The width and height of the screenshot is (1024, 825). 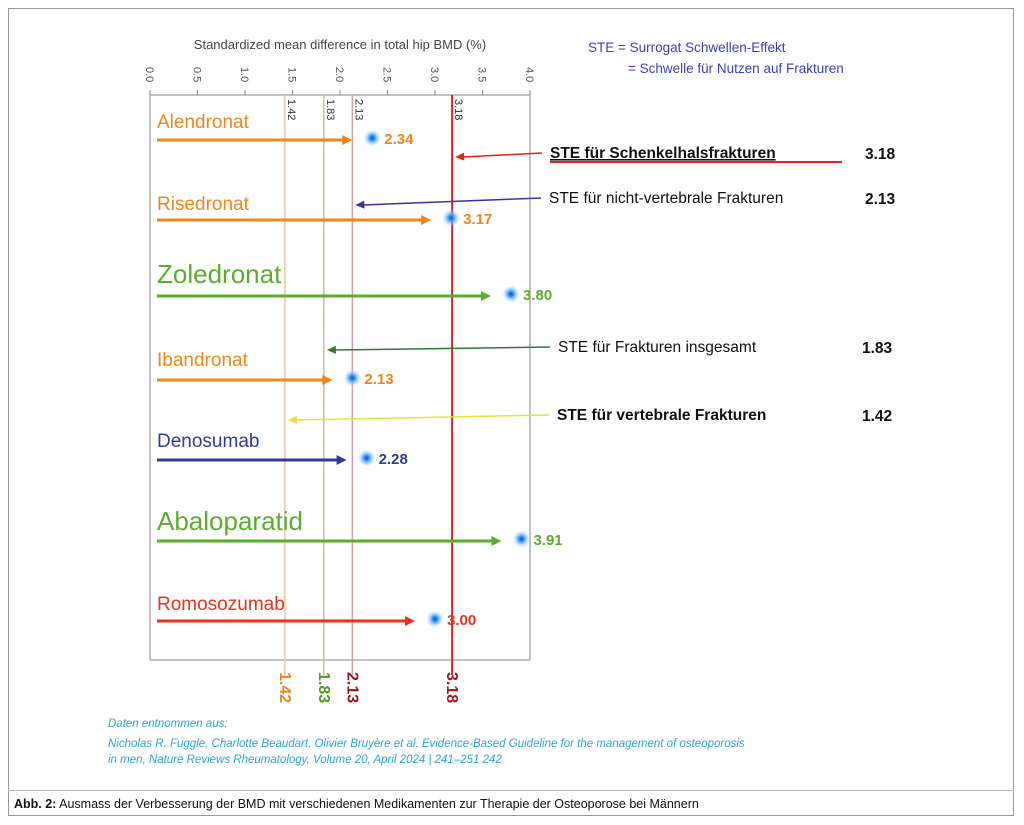 What do you see at coordinates (880, 154) in the screenshot?
I see `ste-value: 3.18` at bounding box center [880, 154].